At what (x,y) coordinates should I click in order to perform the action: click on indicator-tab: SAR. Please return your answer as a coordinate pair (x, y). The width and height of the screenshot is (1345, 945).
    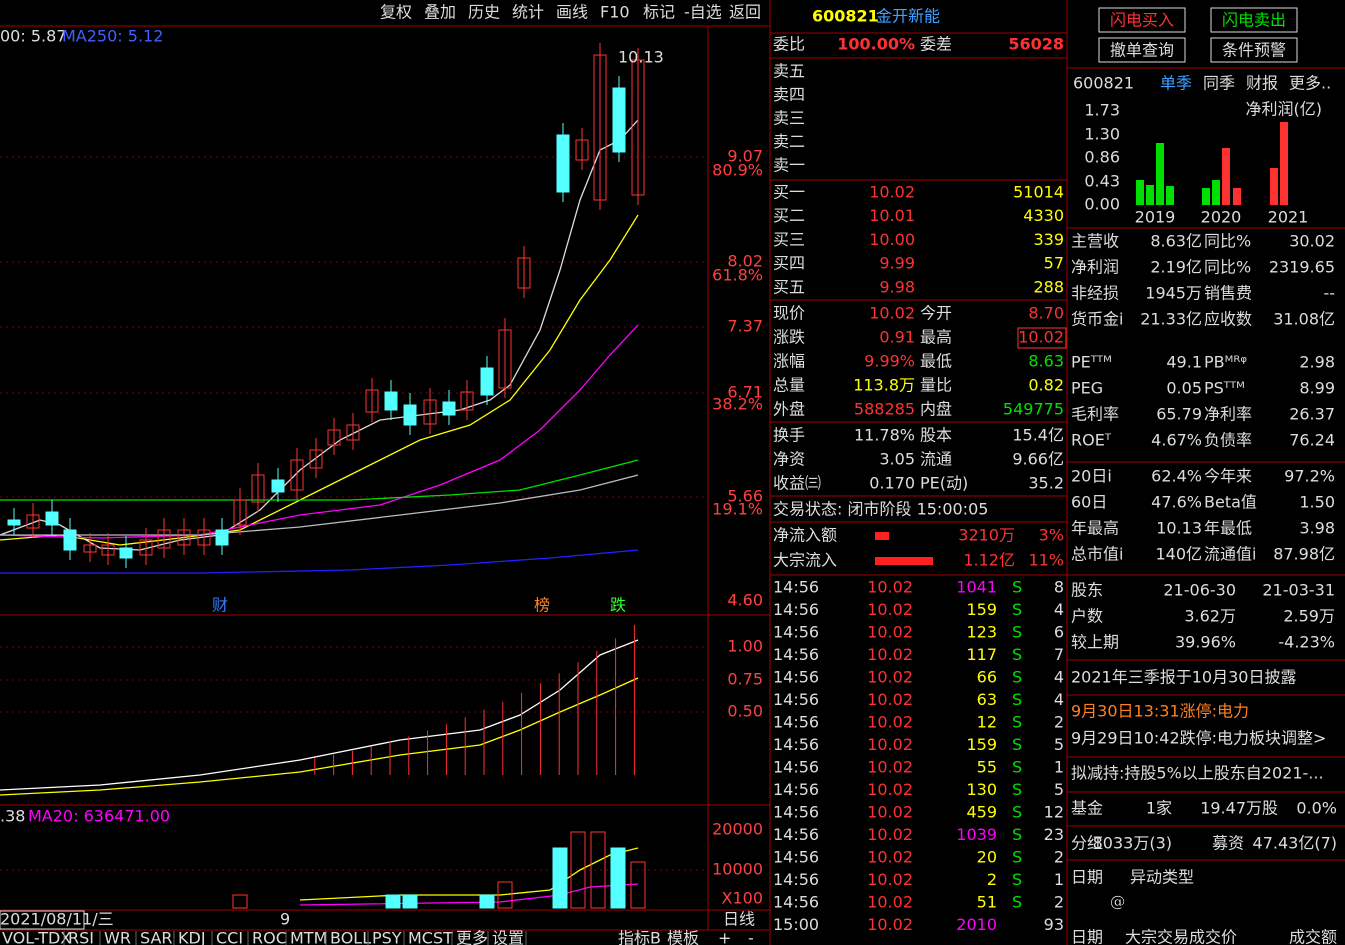
    Looking at the image, I should click on (156, 937).